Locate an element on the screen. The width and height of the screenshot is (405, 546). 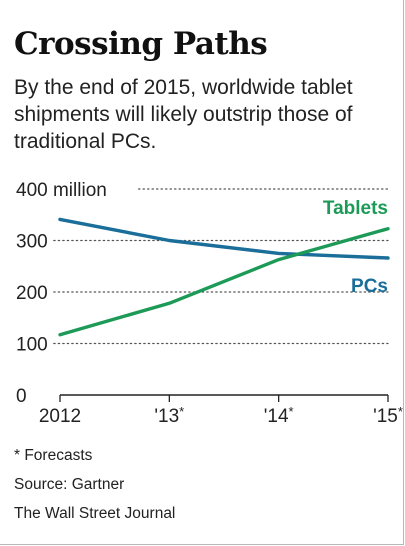
x-tick-label: '14* is located at coordinates (279, 415).